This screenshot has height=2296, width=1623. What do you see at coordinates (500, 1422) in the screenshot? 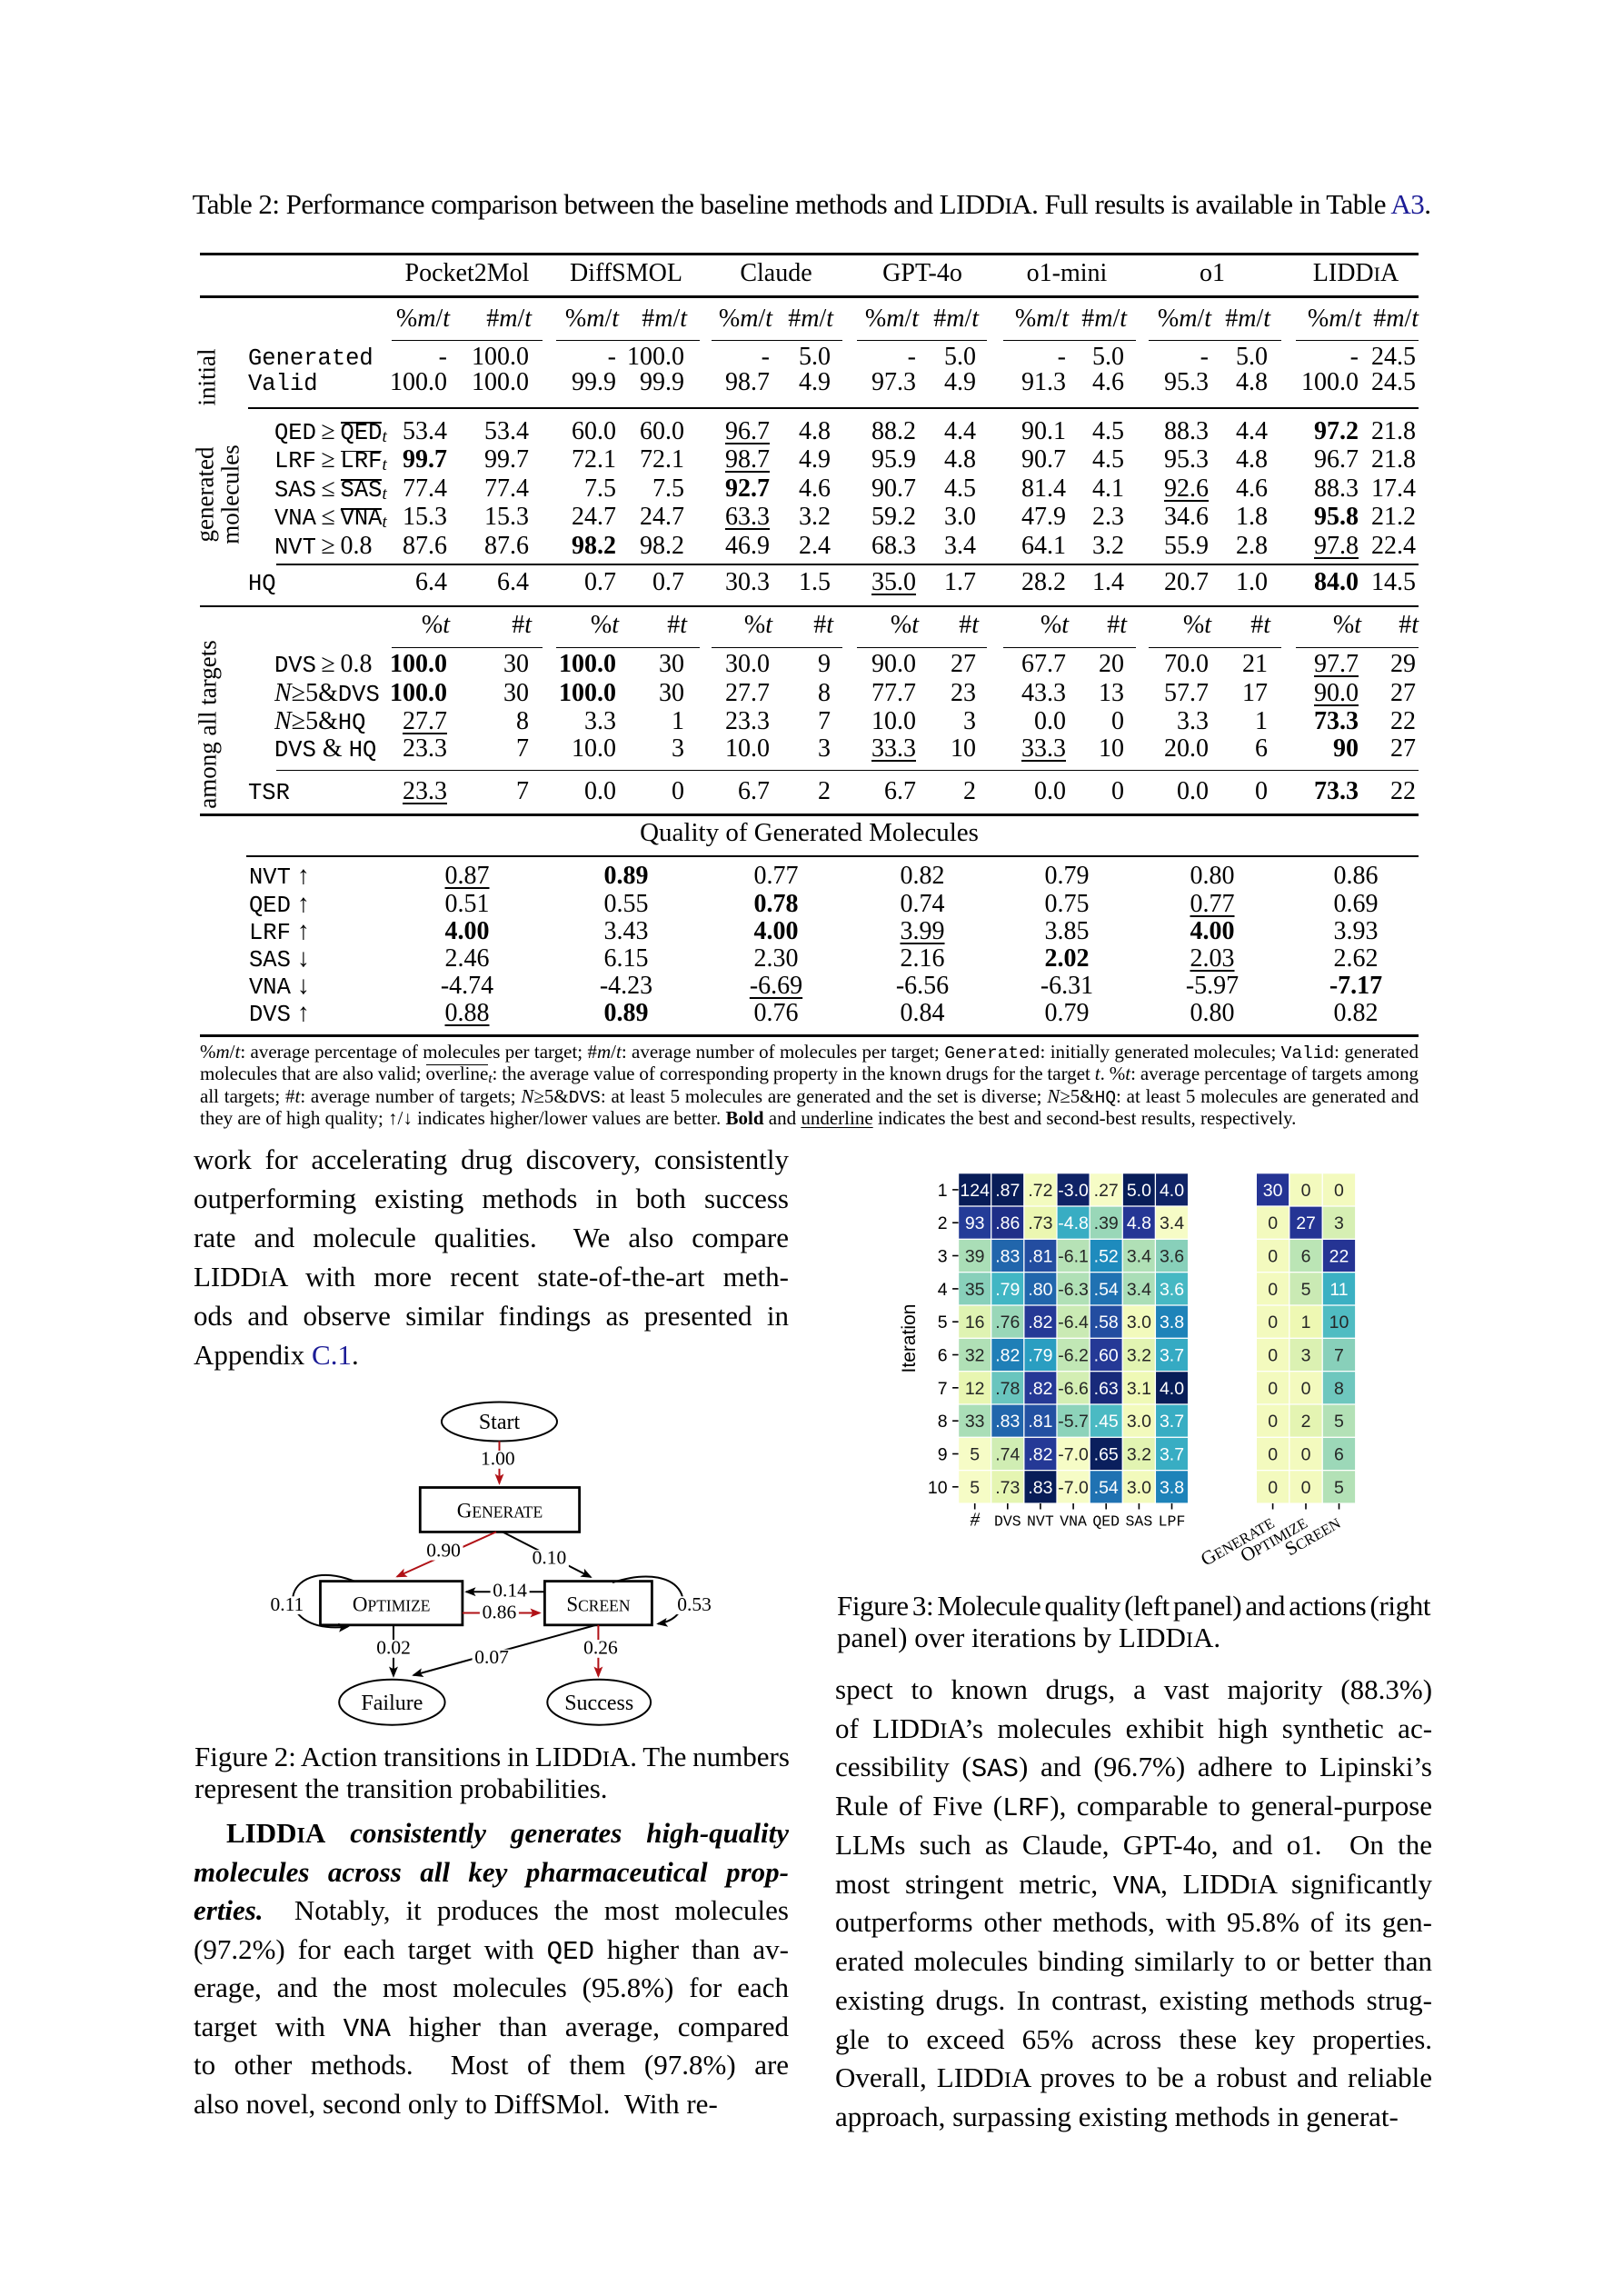
I see `svg-text: Start` at bounding box center [500, 1422].